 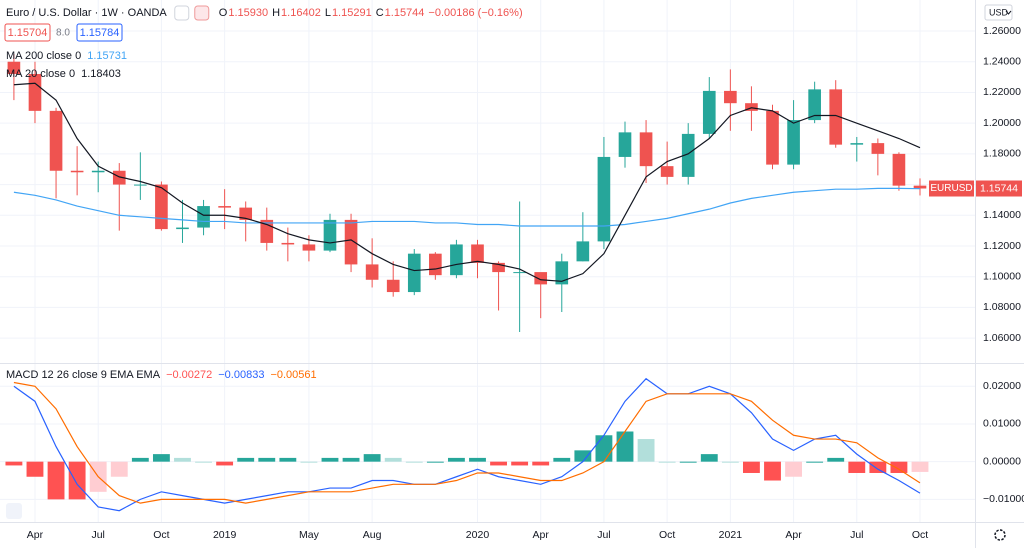 I want to click on price-tag-label: 1.15744, so click(x=999, y=188).